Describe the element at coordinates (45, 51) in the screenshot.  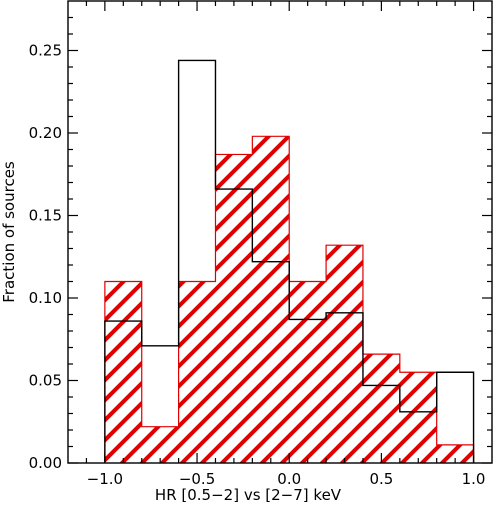
I see `y-tick-label: 0.25` at that location.